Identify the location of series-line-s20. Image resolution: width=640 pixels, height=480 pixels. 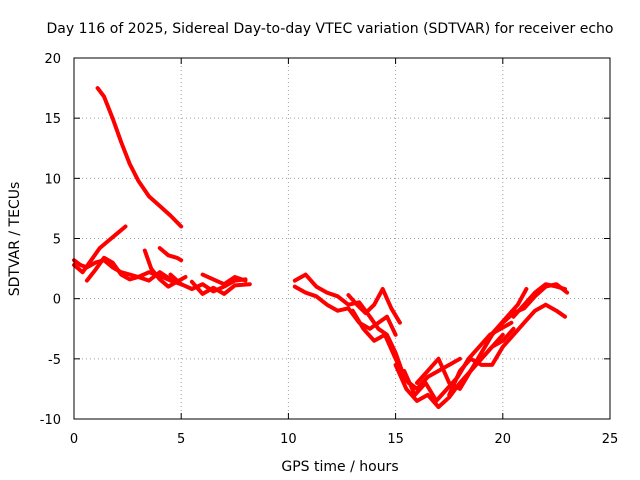
(539, 300).